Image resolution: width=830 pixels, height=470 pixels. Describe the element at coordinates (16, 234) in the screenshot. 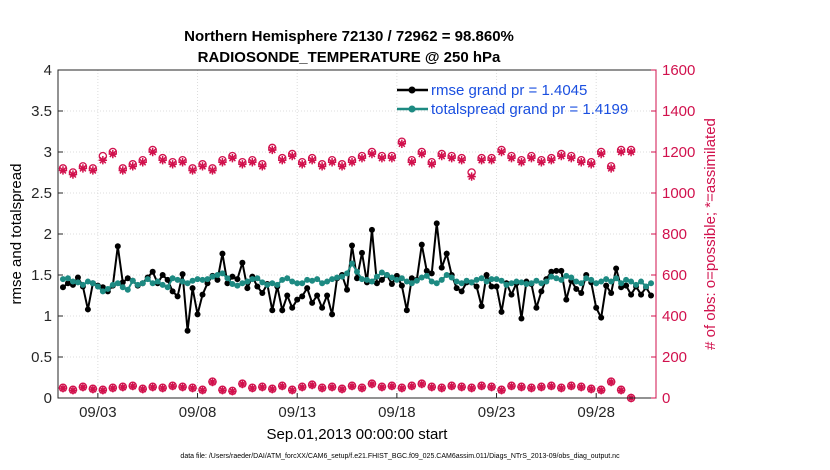

I see `y-axis-label-left: rmse and totalspread` at that location.